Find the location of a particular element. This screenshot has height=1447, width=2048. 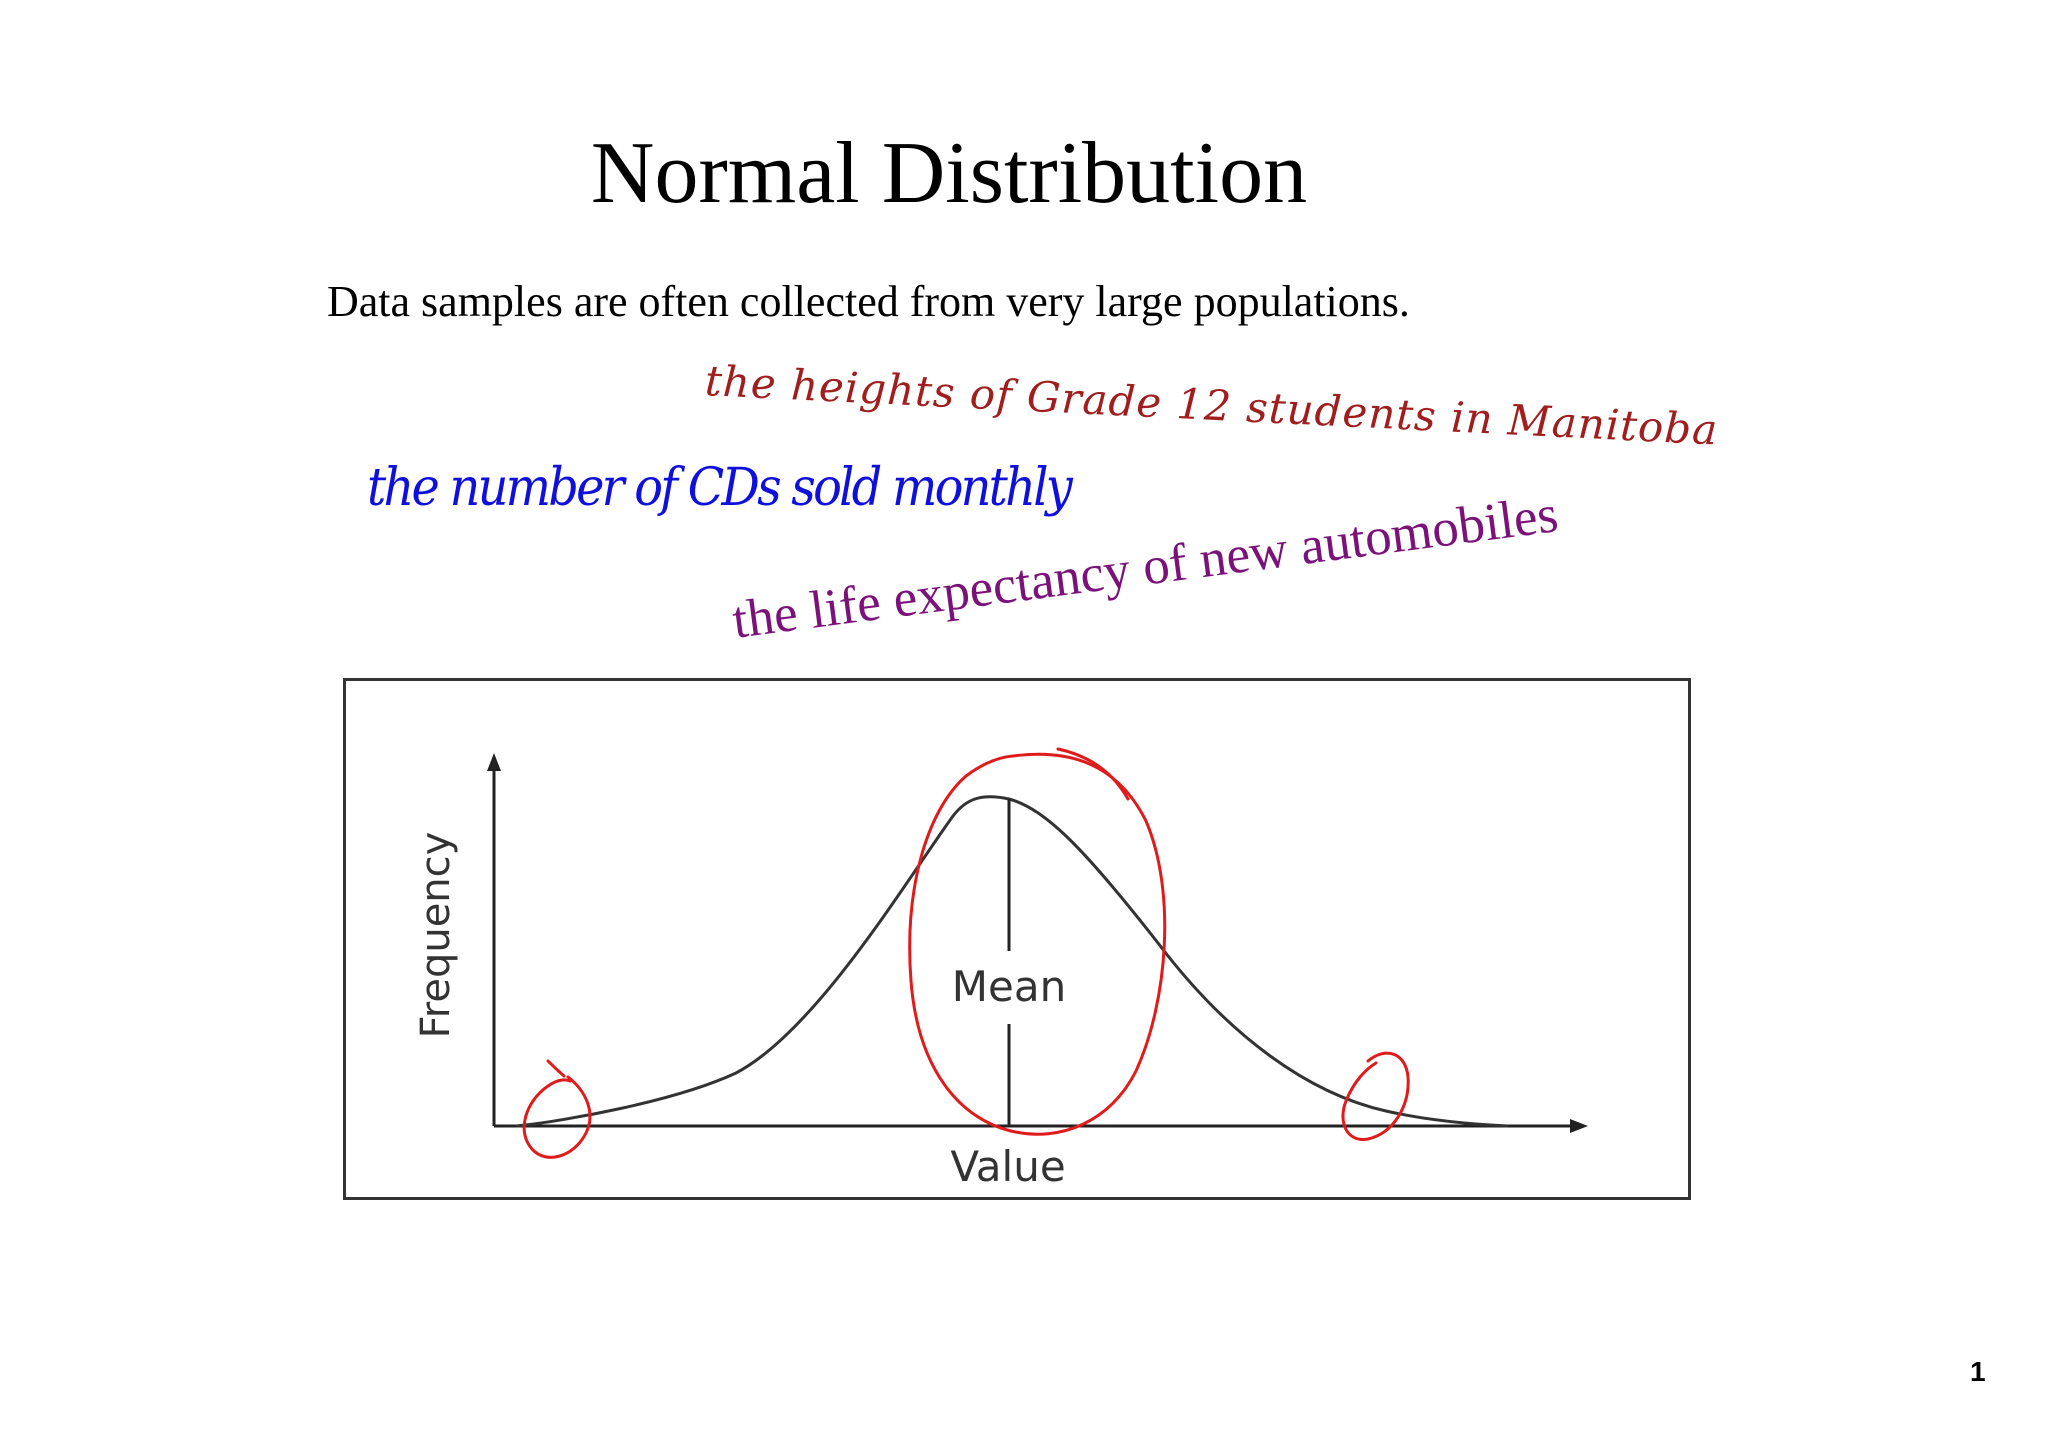

x-axis-label: Value is located at coordinates (1007, 1166).